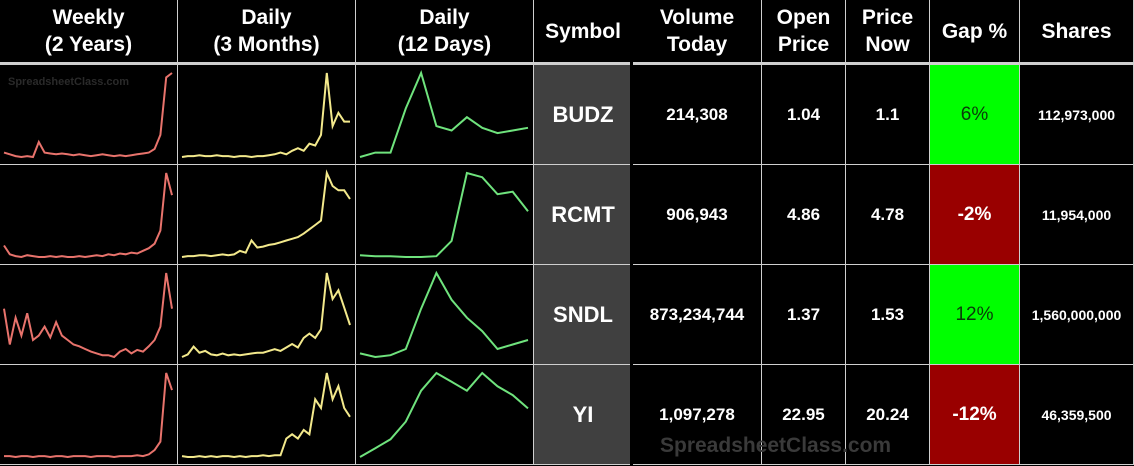  I want to click on symbol: YI, so click(583, 414).